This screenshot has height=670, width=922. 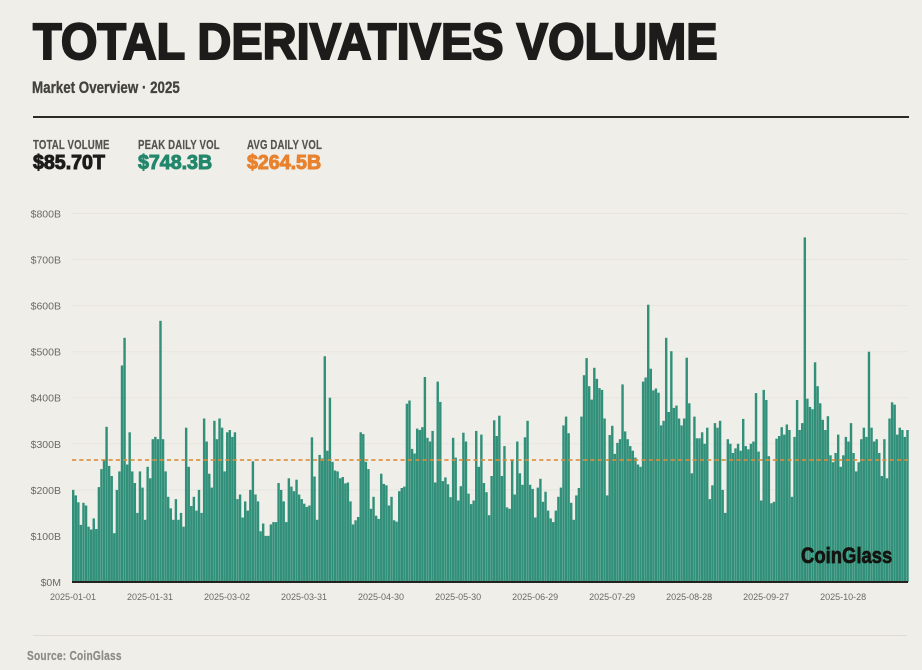 What do you see at coordinates (46, 537) in the screenshot?
I see `svg-text: $100B` at bounding box center [46, 537].